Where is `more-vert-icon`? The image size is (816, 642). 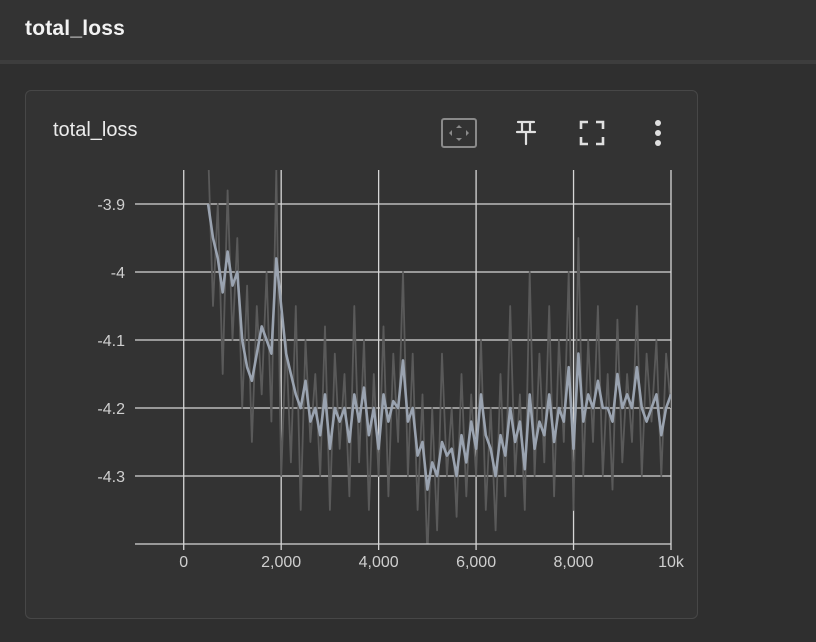
more-vert-icon is located at coordinates (658, 133).